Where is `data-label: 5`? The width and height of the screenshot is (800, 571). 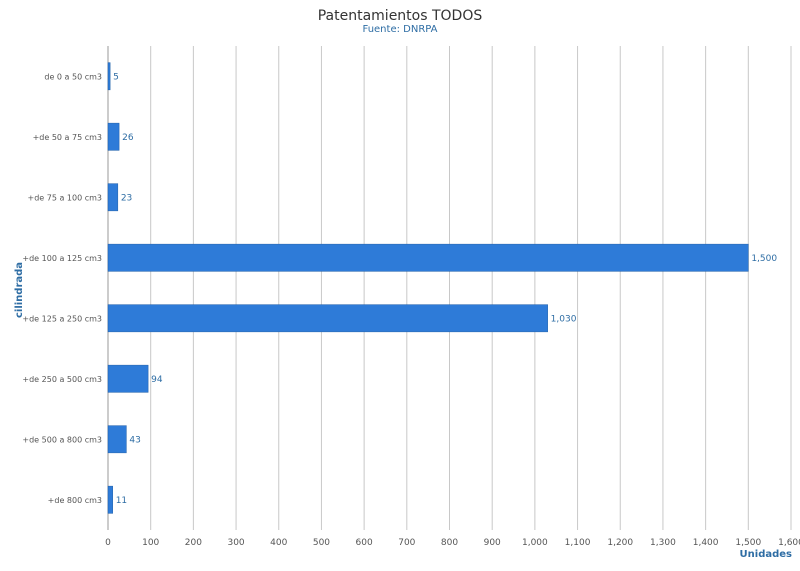
data-label: 5 is located at coordinates (116, 77).